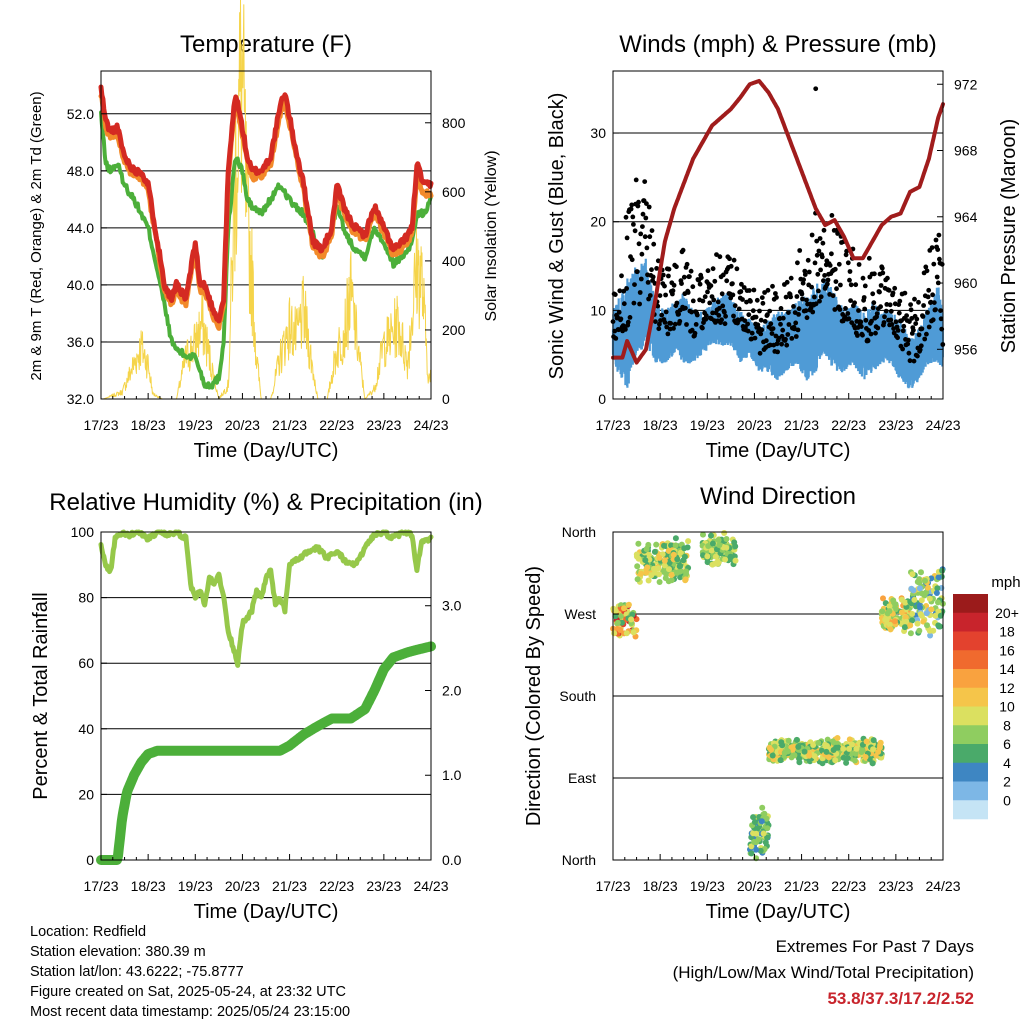  Describe the element at coordinates (336, 425) in the screenshot. I see `x-tick-label: 22/23` at that location.